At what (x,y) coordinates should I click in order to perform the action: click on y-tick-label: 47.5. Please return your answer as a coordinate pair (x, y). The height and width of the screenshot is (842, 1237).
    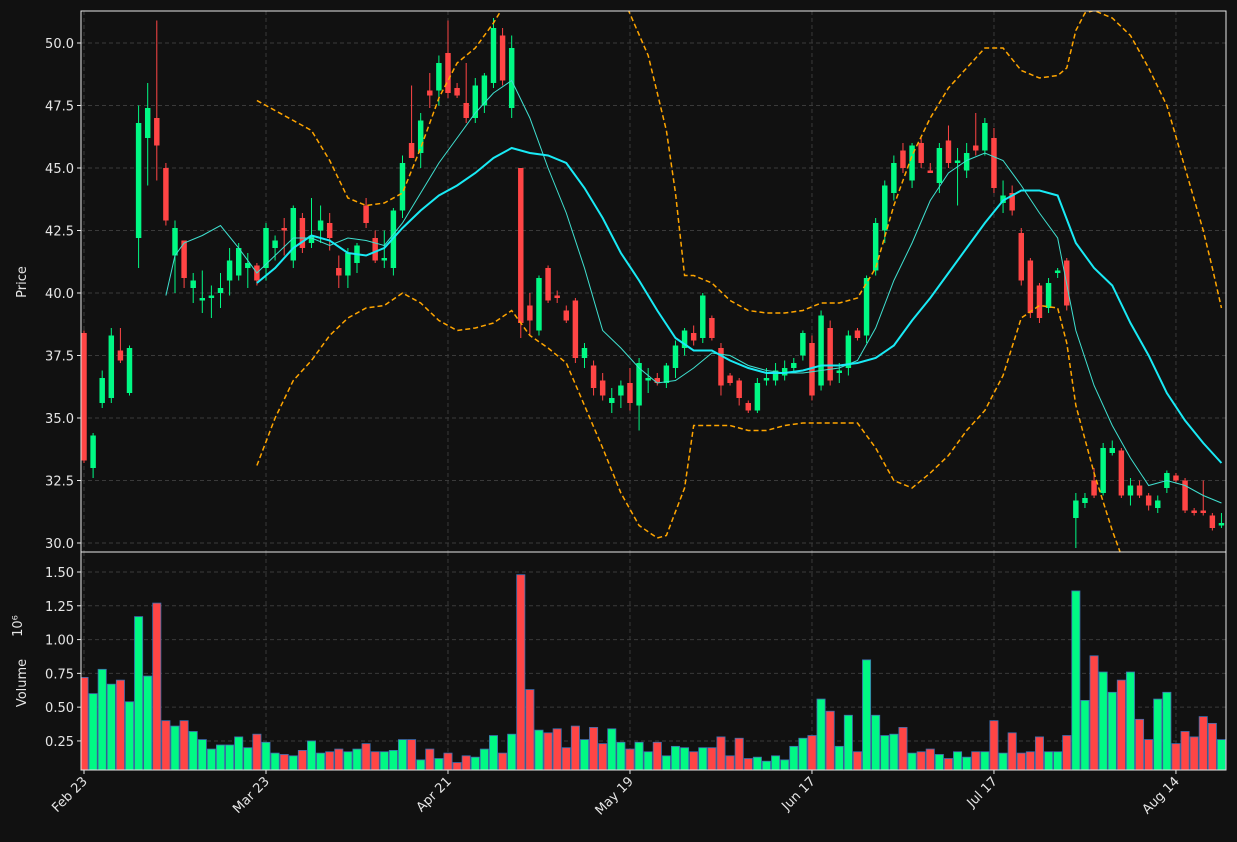
    Looking at the image, I should click on (59, 107).